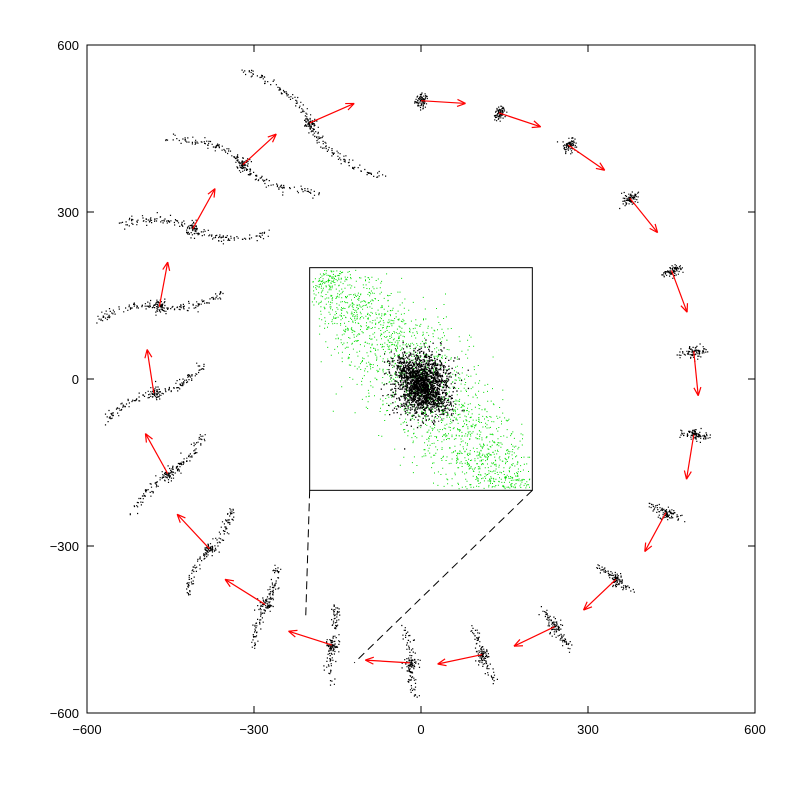  I want to click on inset-connectors, so click(419, 576).